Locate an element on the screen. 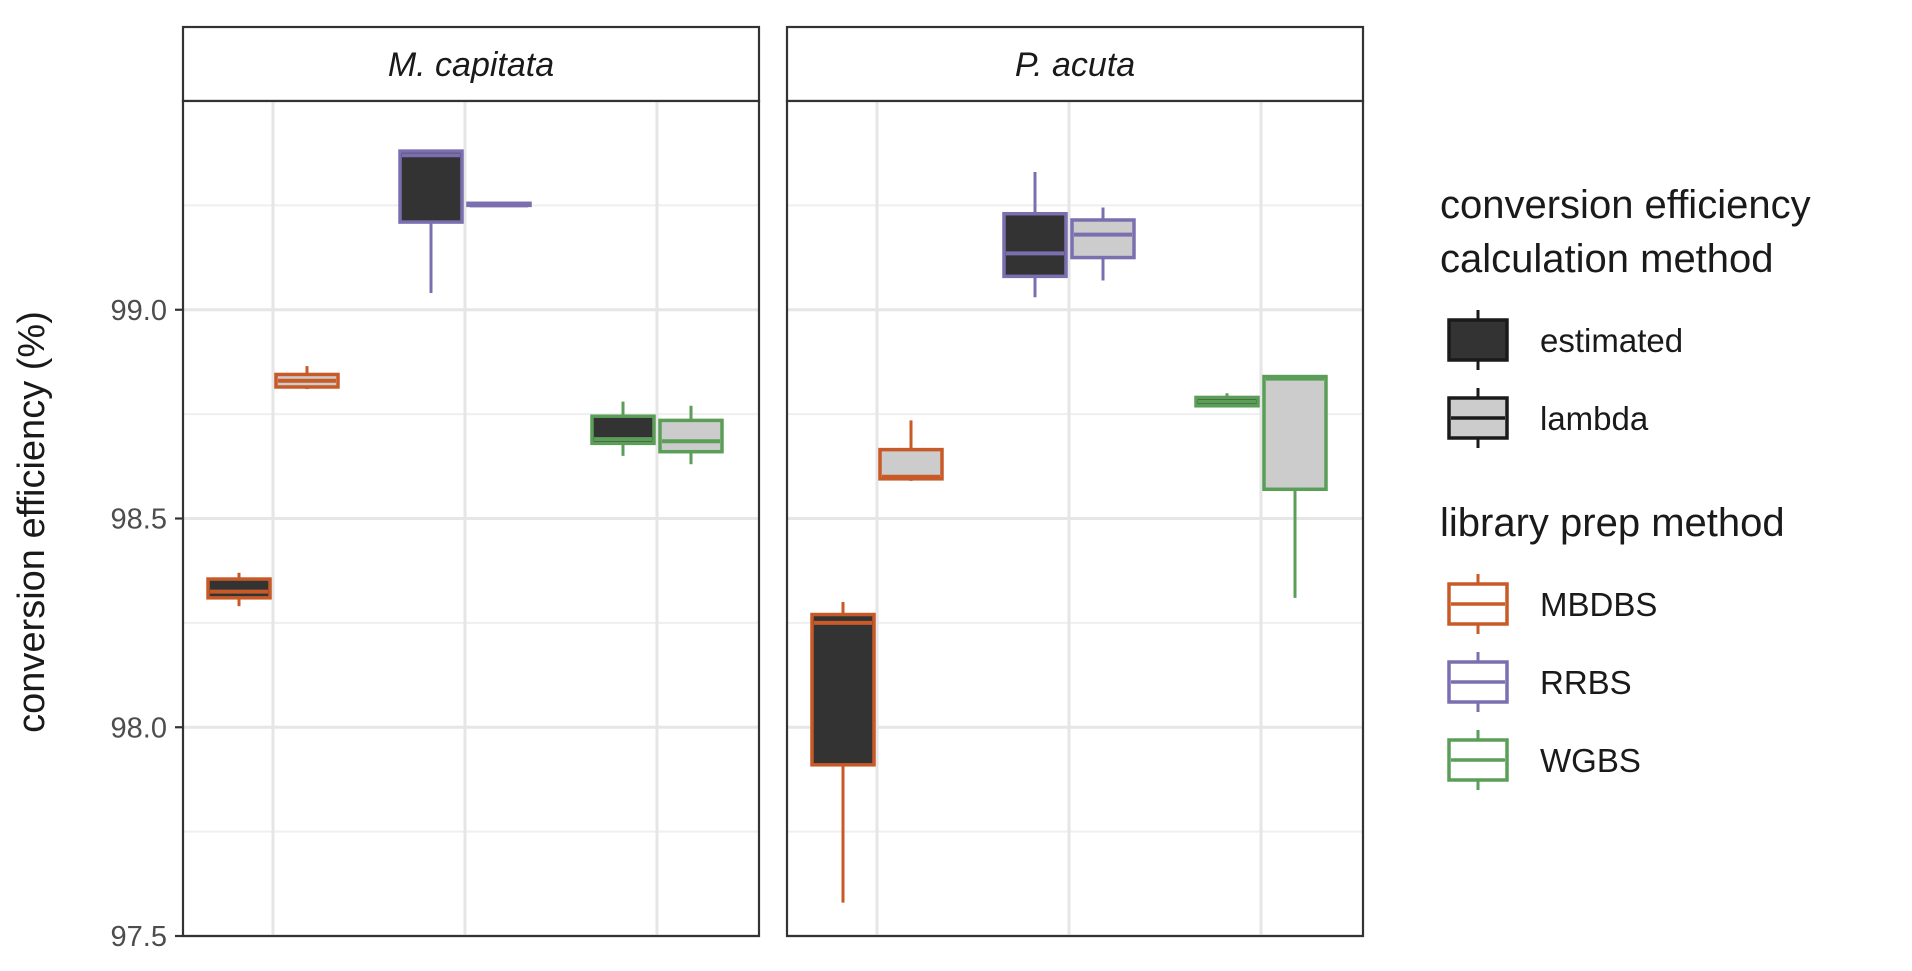 The width and height of the screenshot is (1912, 971). legend-label-rrbs: RRBS is located at coordinates (1586, 682).